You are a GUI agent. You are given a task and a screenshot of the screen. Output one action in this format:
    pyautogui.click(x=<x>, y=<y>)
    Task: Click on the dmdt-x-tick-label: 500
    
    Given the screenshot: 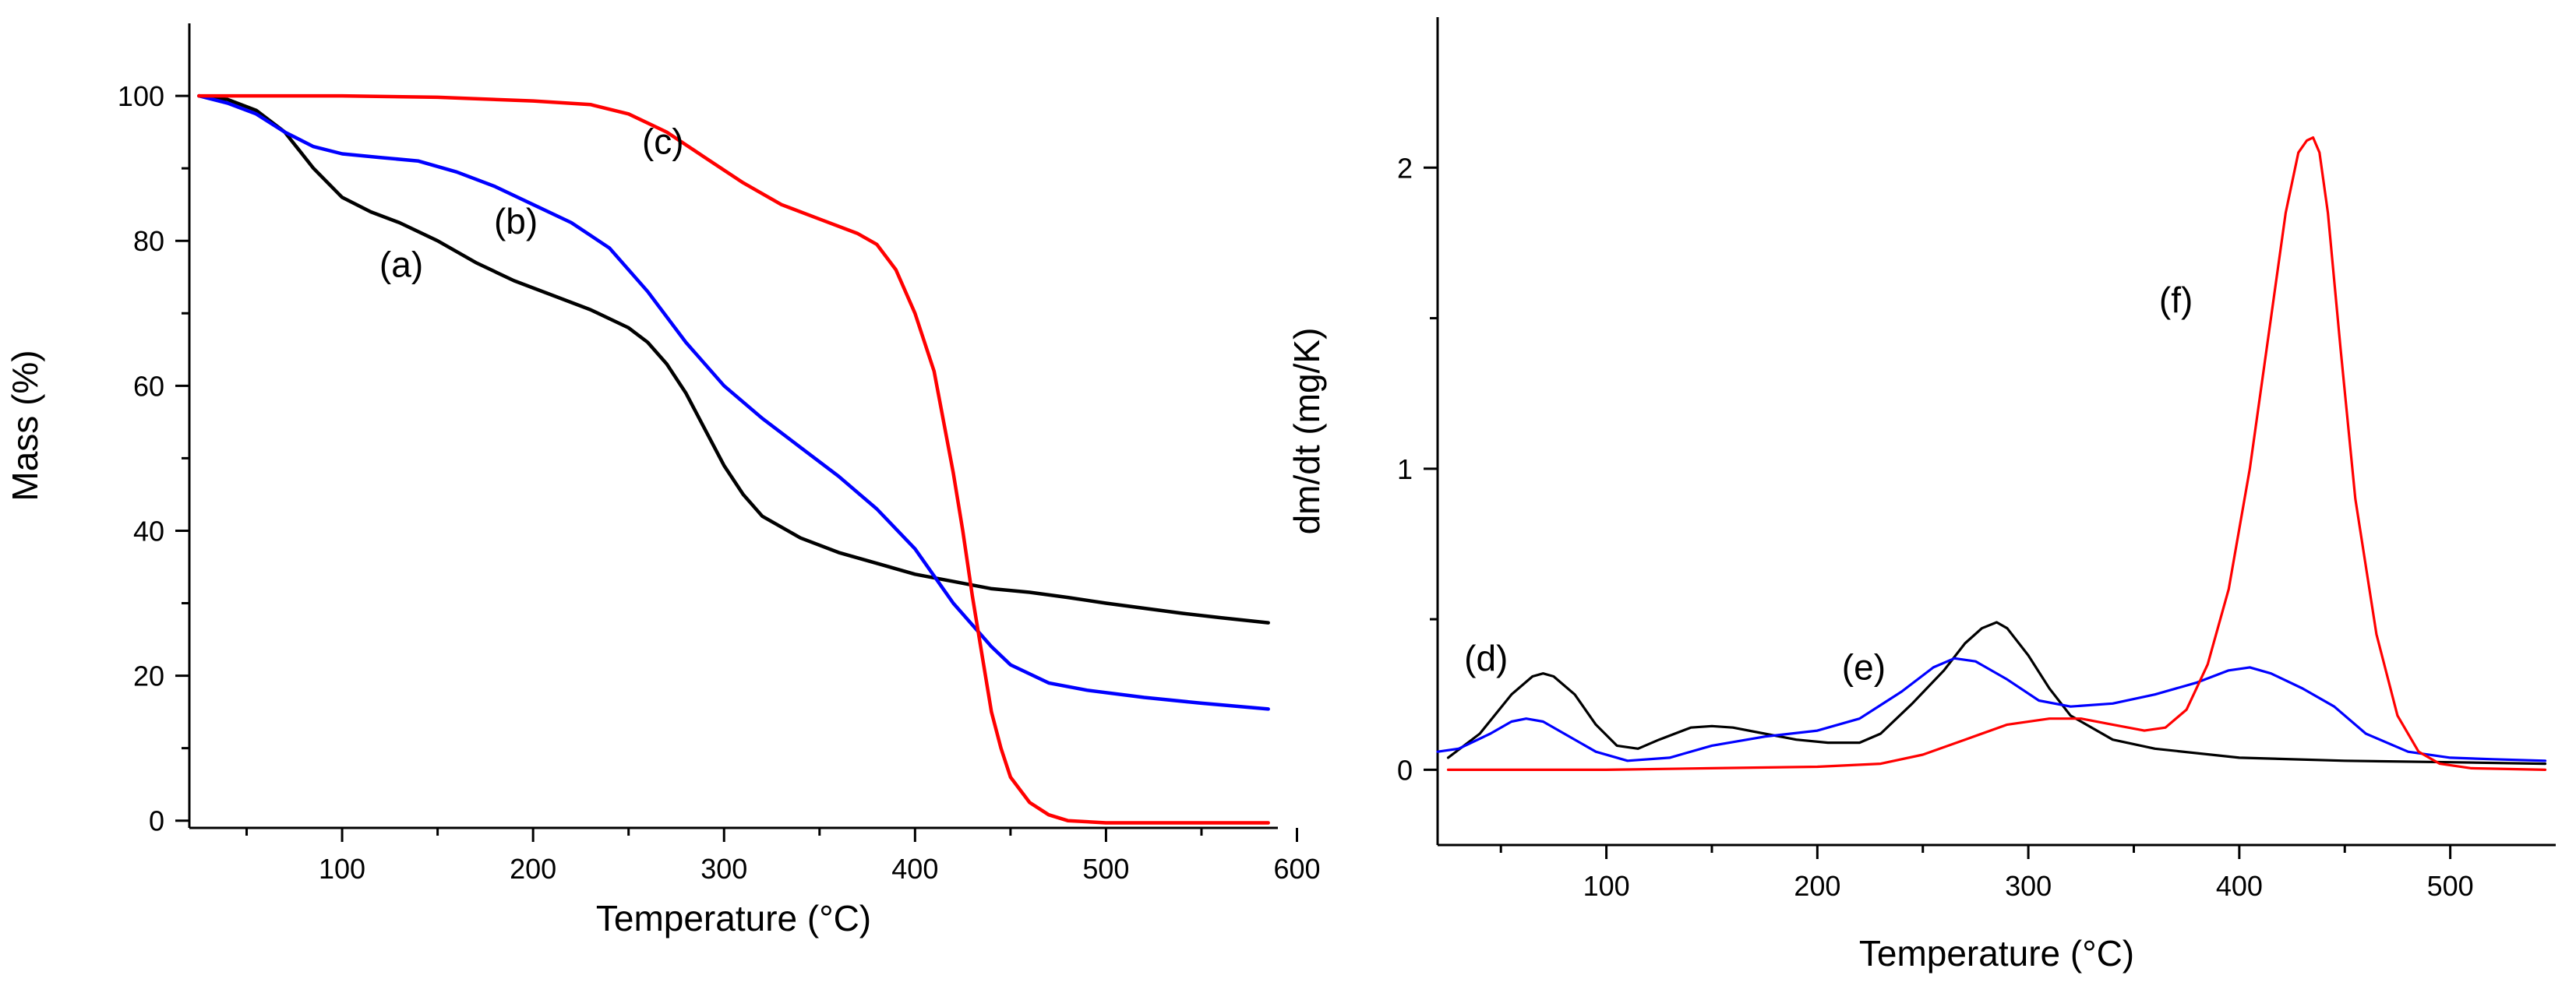 What is the action you would take?
    pyautogui.click(x=2450, y=886)
    